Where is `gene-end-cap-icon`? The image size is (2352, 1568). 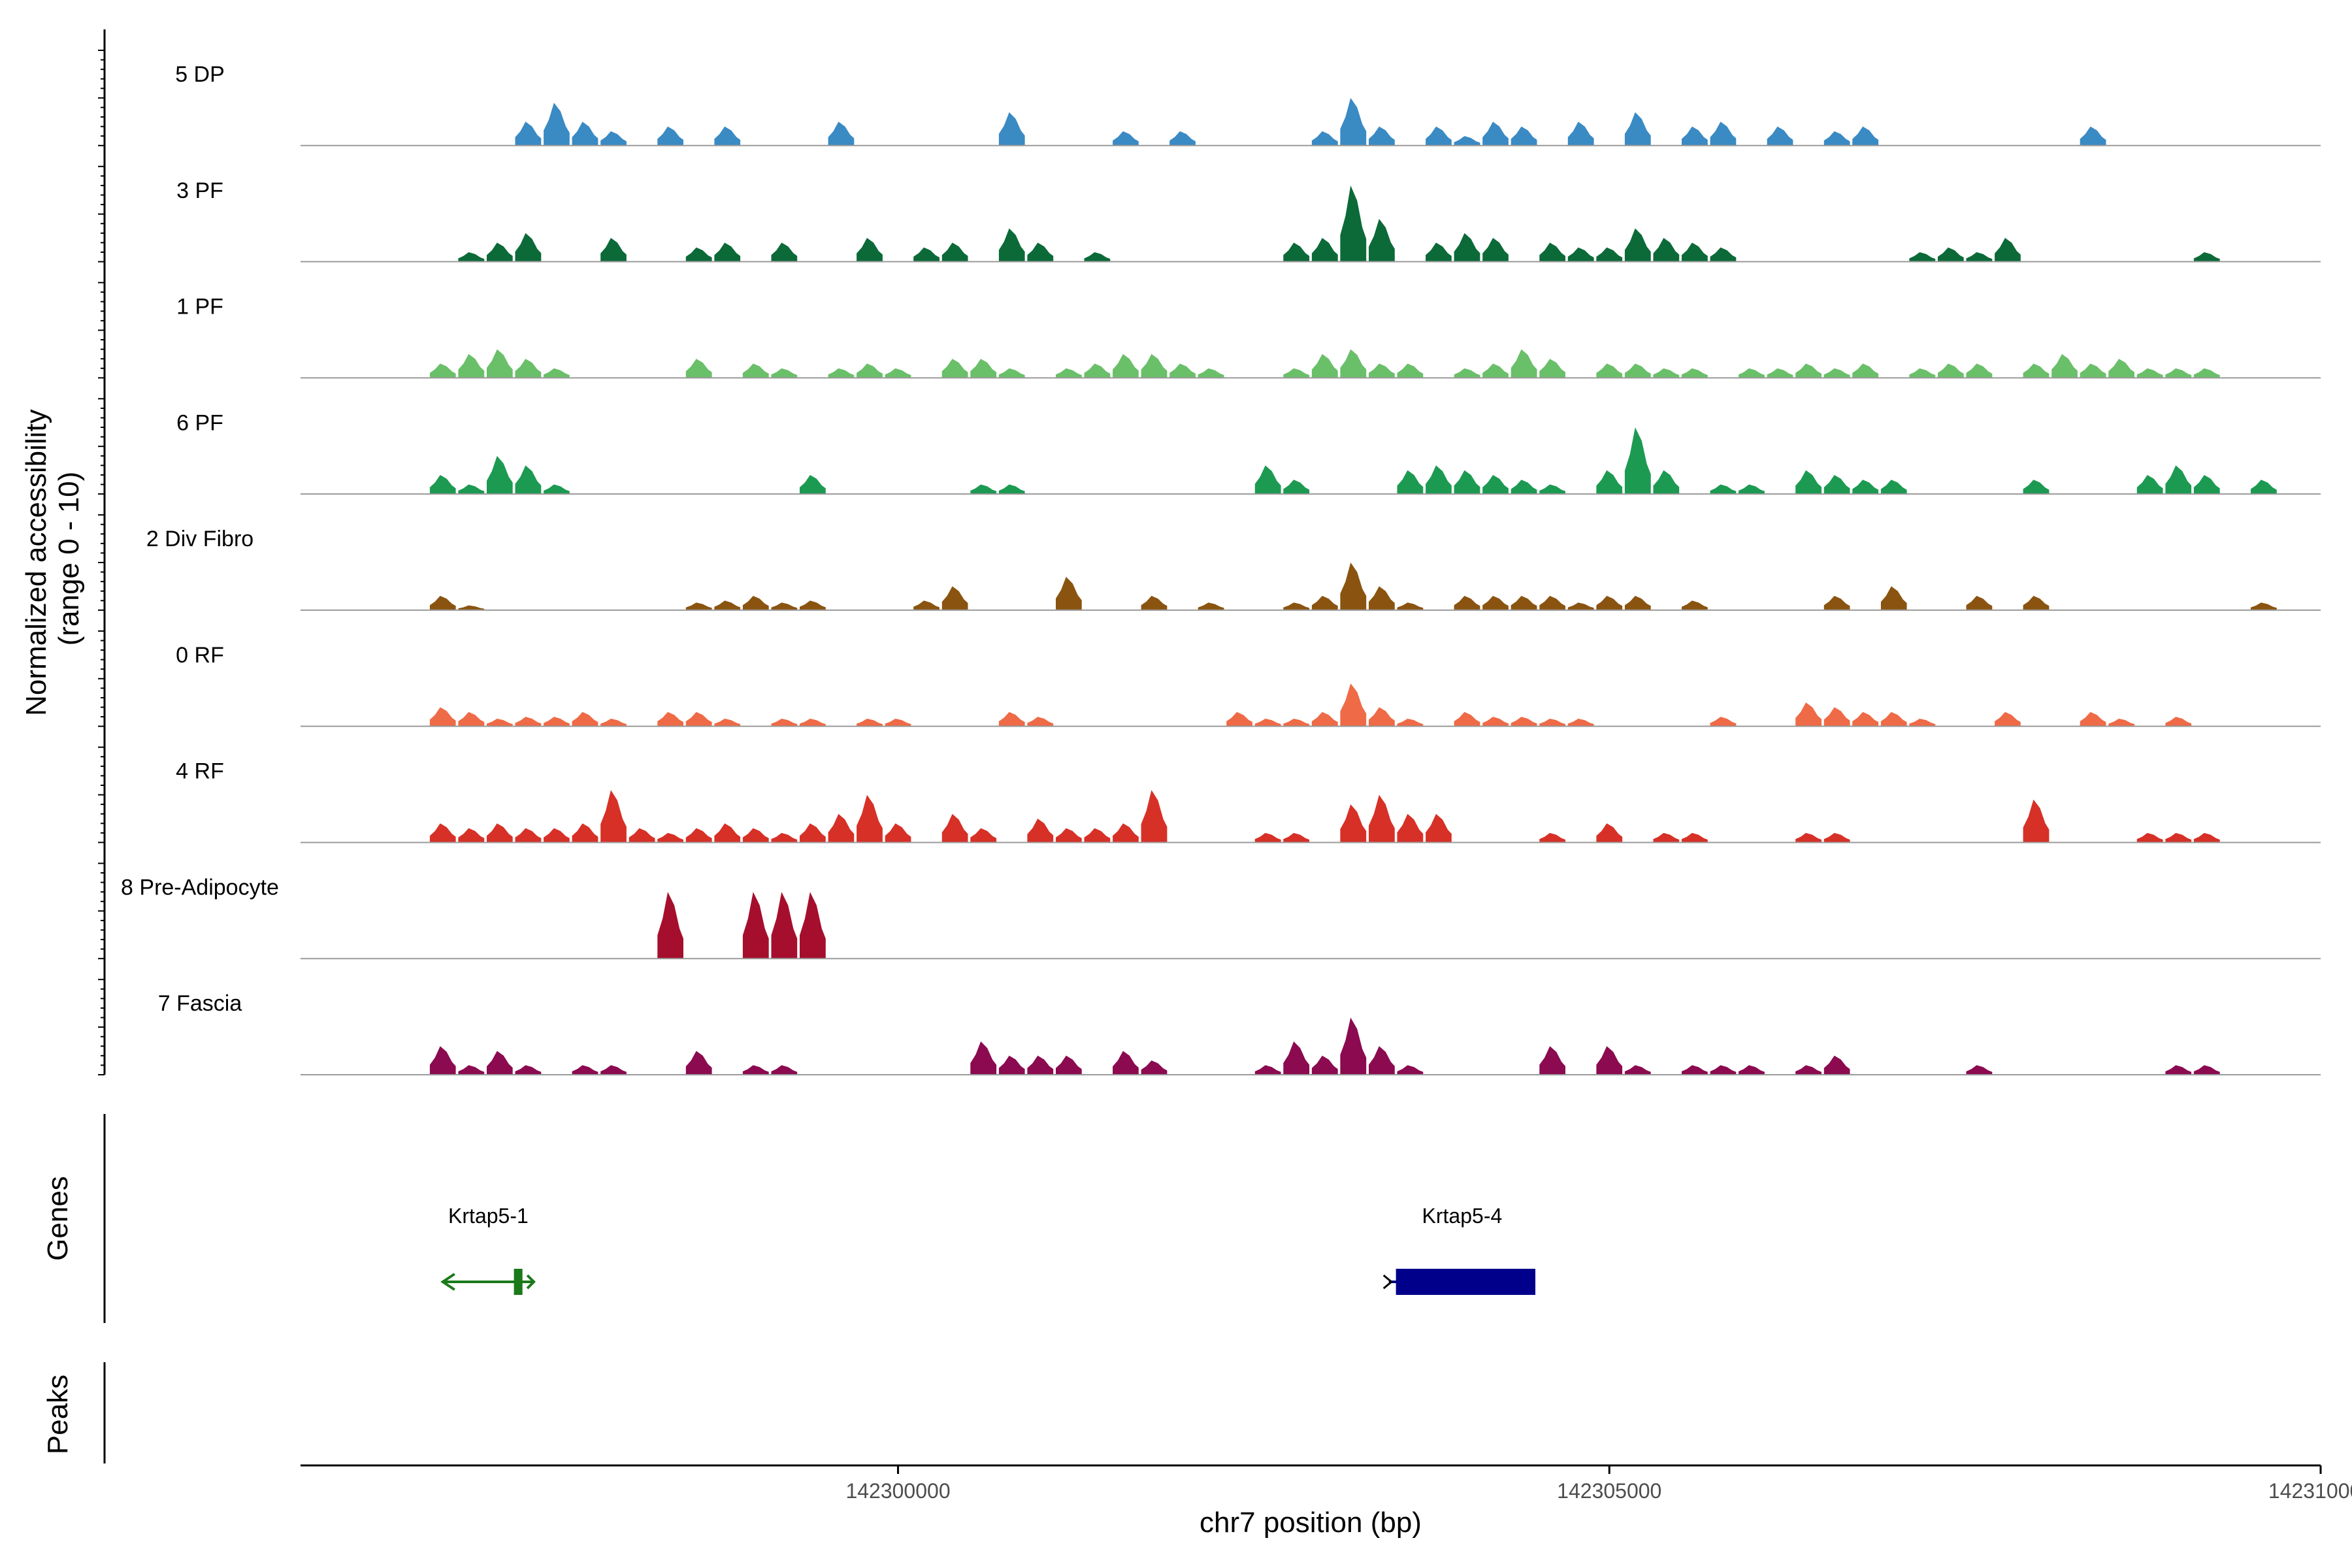 gene-end-cap-icon is located at coordinates (531, 1282).